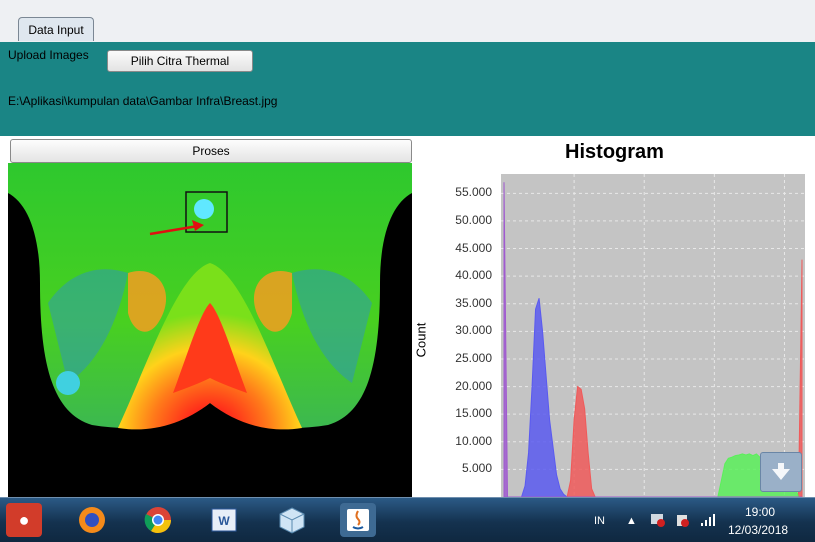 The width and height of the screenshot is (815, 542). What do you see at coordinates (473, 330) in the screenshot?
I see `y-tick-label: 30.000` at bounding box center [473, 330].